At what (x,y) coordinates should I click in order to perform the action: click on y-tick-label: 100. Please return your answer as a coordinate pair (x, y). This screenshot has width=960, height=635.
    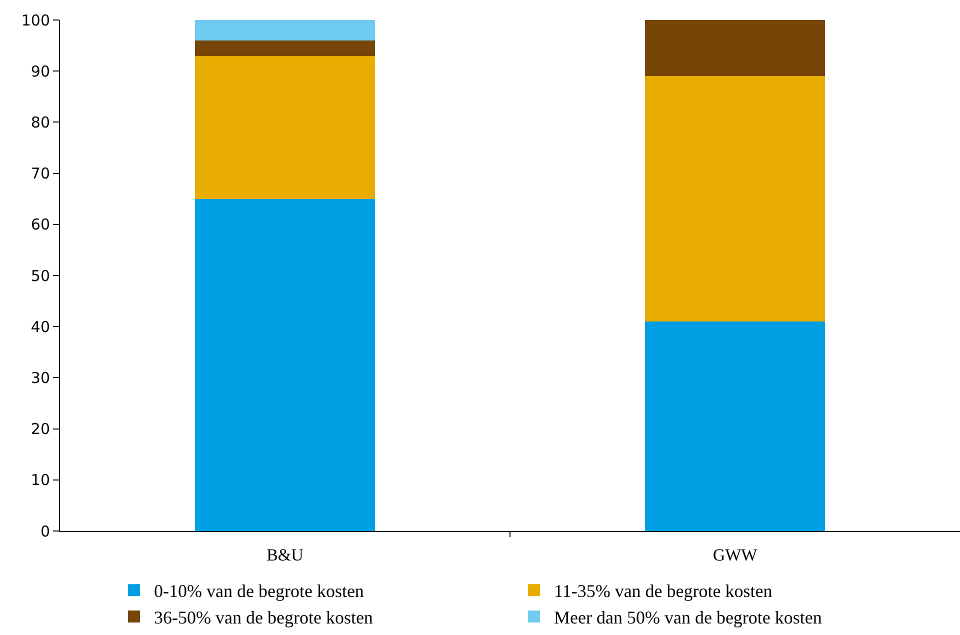
    Looking at the image, I should click on (35, 20).